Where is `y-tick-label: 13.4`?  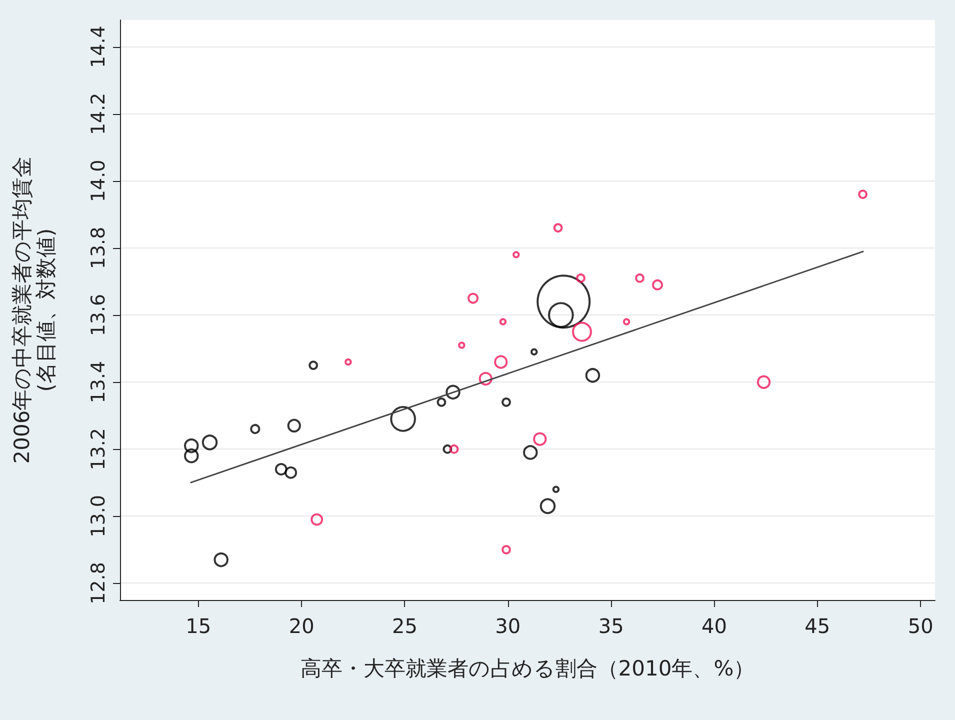 y-tick-label: 13.4 is located at coordinates (99, 382).